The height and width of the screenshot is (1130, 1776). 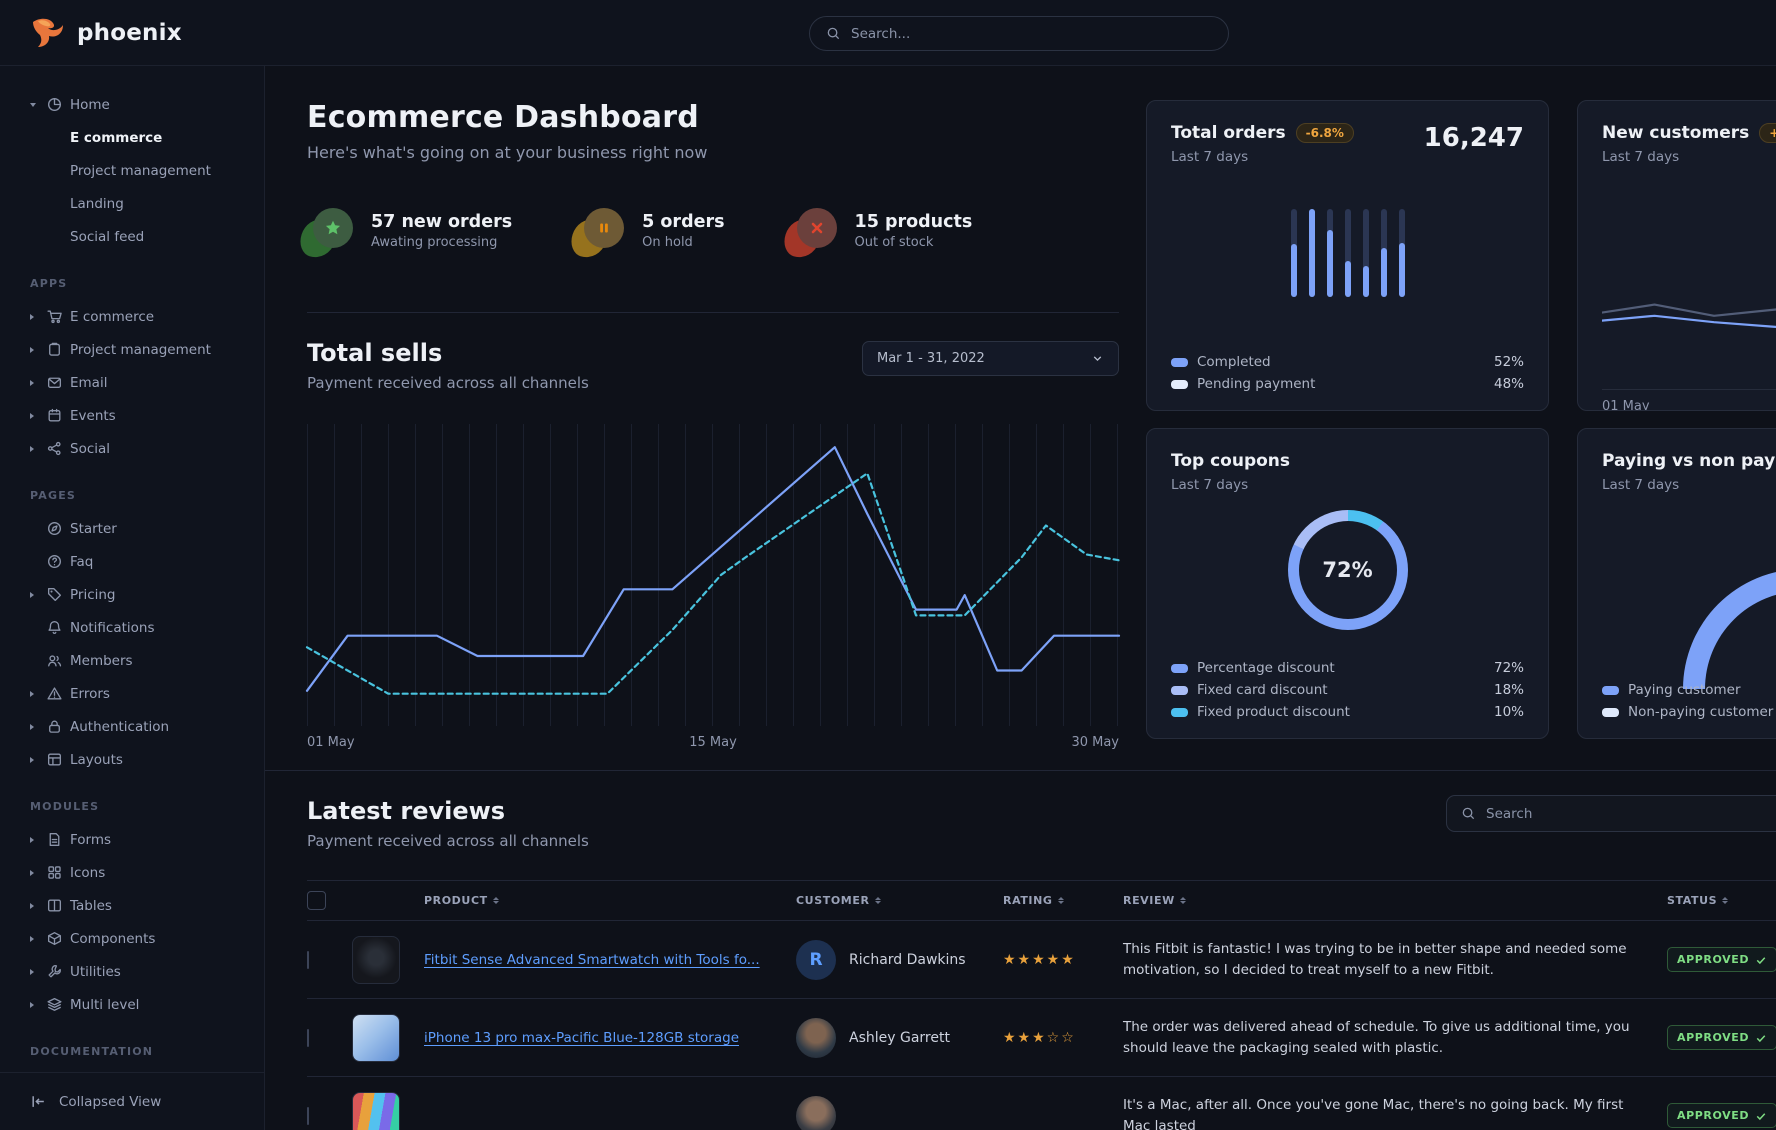 What do you see at coordinates (1097, 358) in the screenshot?
I see `chevron-down-icon` at bounding box center [1097, 358].